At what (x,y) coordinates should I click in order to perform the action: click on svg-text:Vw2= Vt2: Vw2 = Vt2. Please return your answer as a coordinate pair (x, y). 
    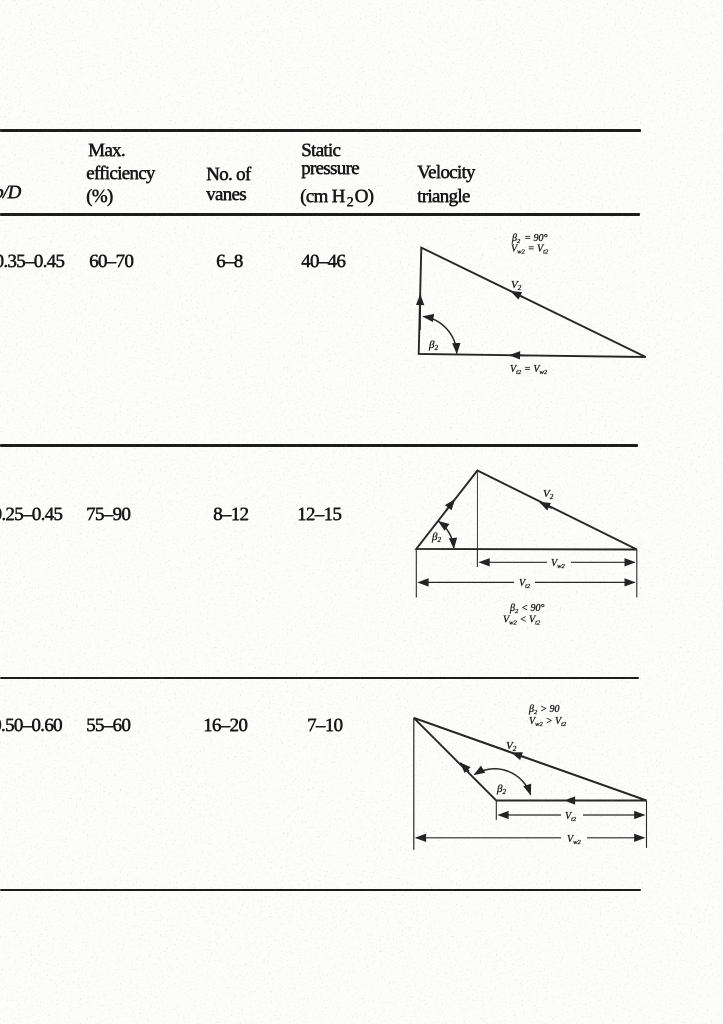
    Looking at the image, I should click on (530, 250).